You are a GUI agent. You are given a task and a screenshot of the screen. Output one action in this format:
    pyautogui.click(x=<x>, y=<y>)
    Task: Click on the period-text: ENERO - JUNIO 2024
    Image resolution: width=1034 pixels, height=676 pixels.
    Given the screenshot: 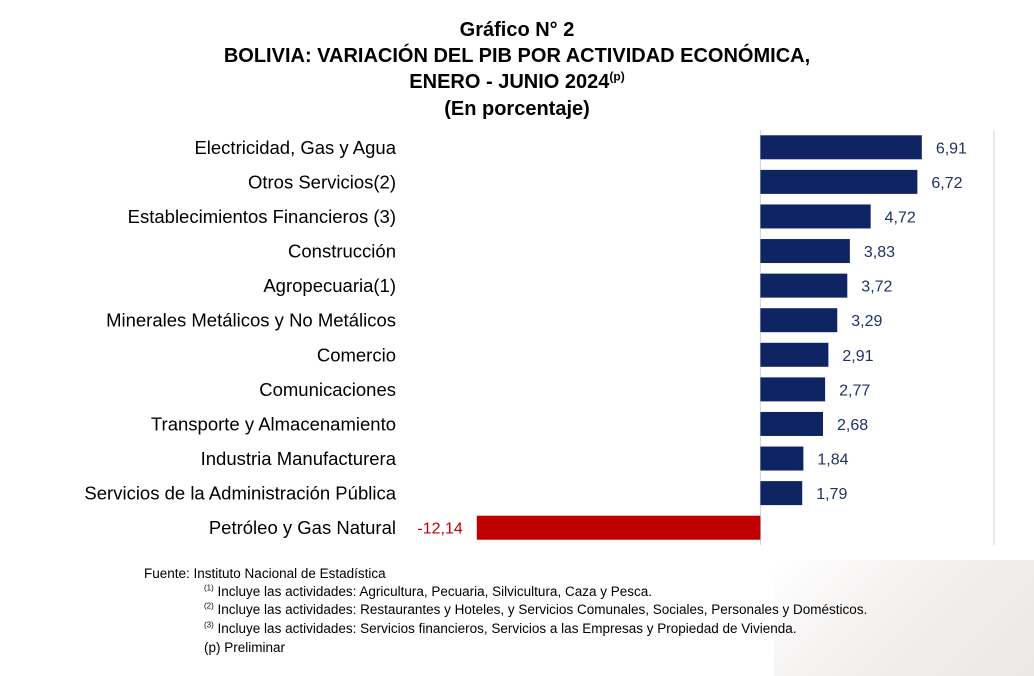 What is the action you would take?
    pyautogui.click(x=509, y=82)
    